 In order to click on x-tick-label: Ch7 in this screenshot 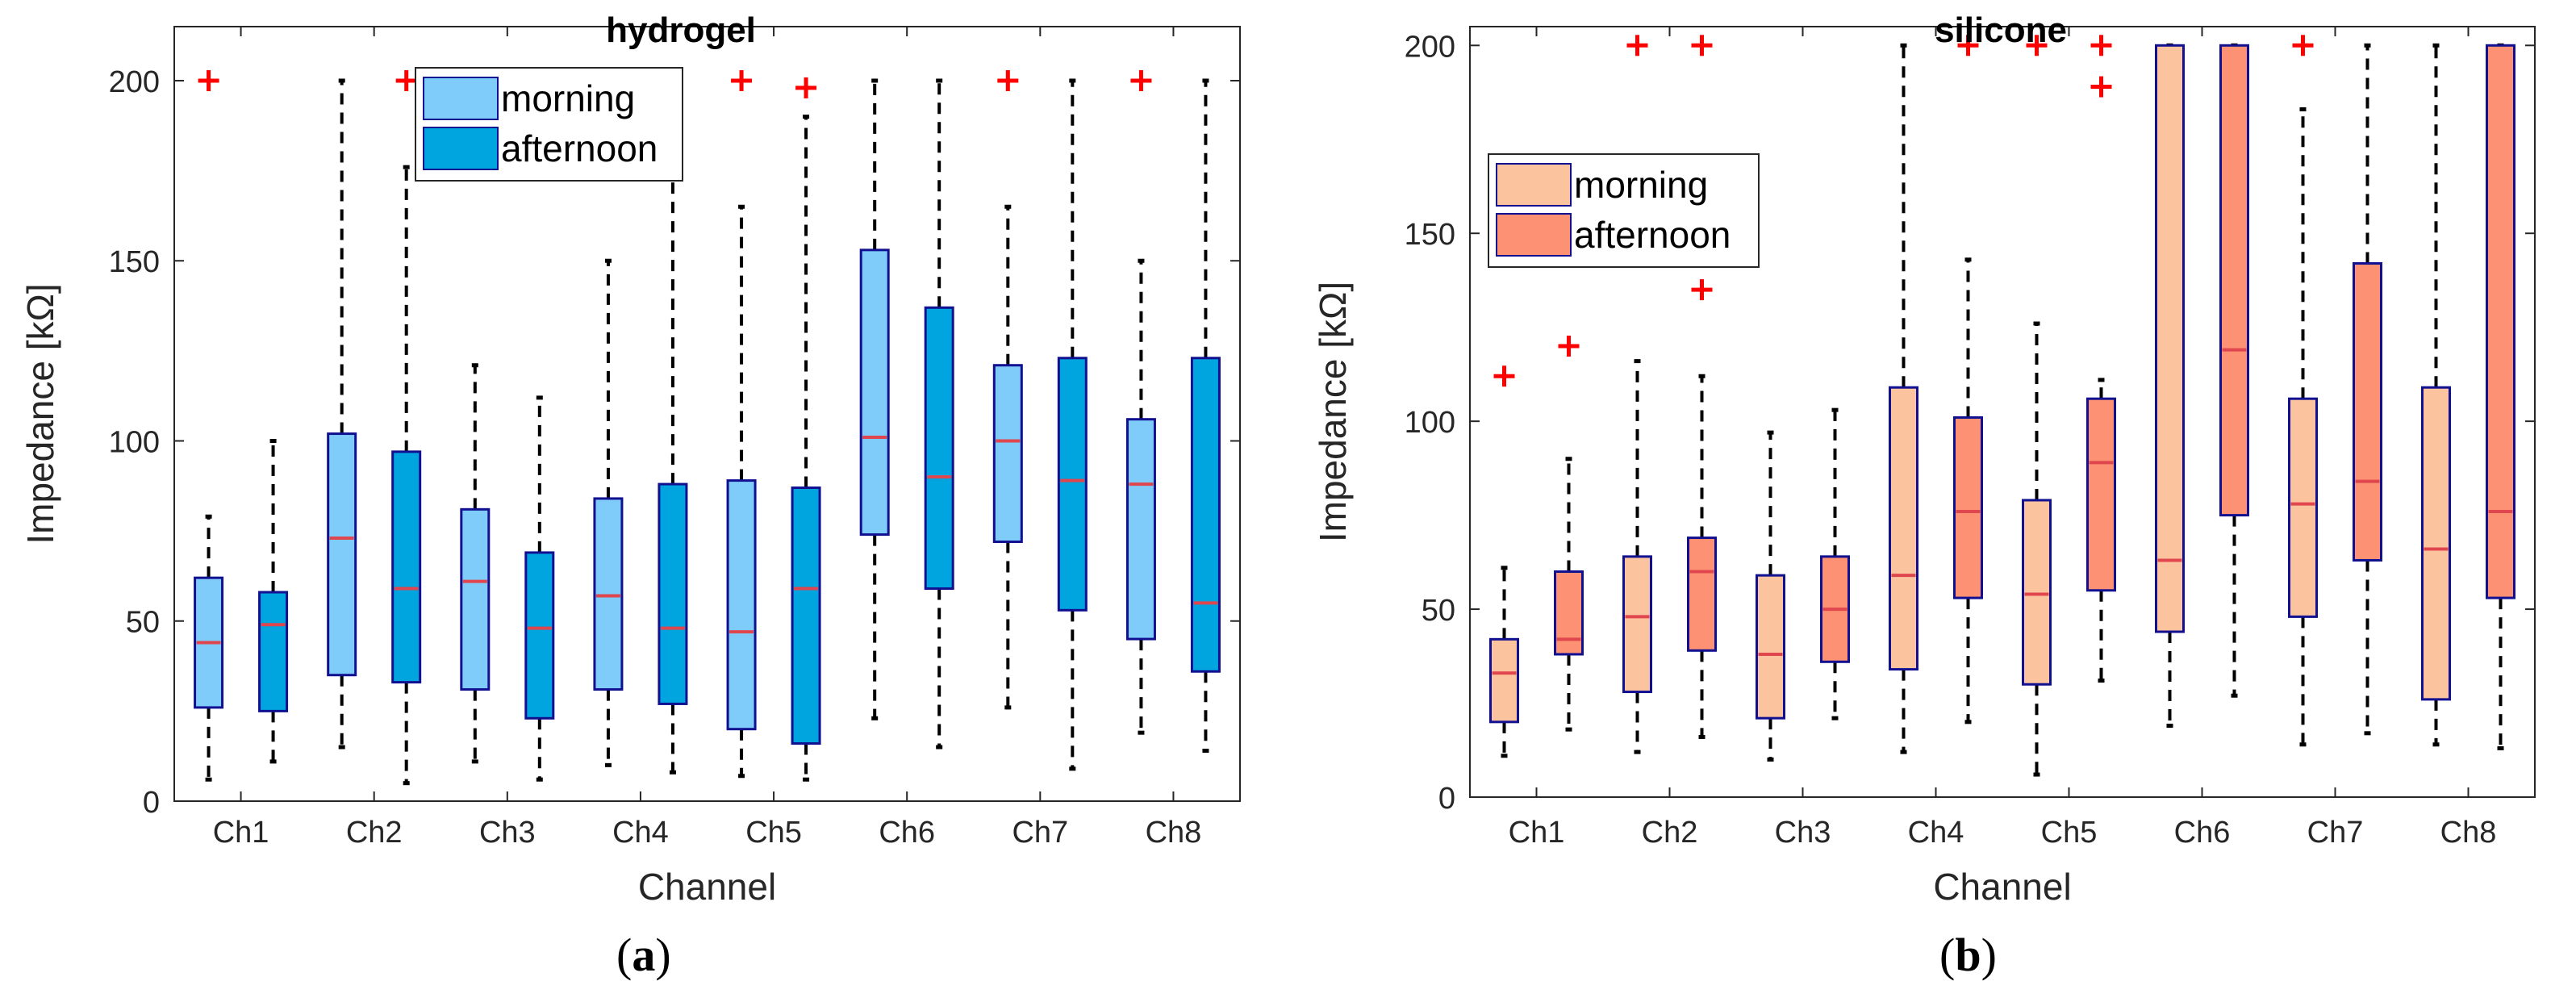, I will do `click(2336, 833)`.